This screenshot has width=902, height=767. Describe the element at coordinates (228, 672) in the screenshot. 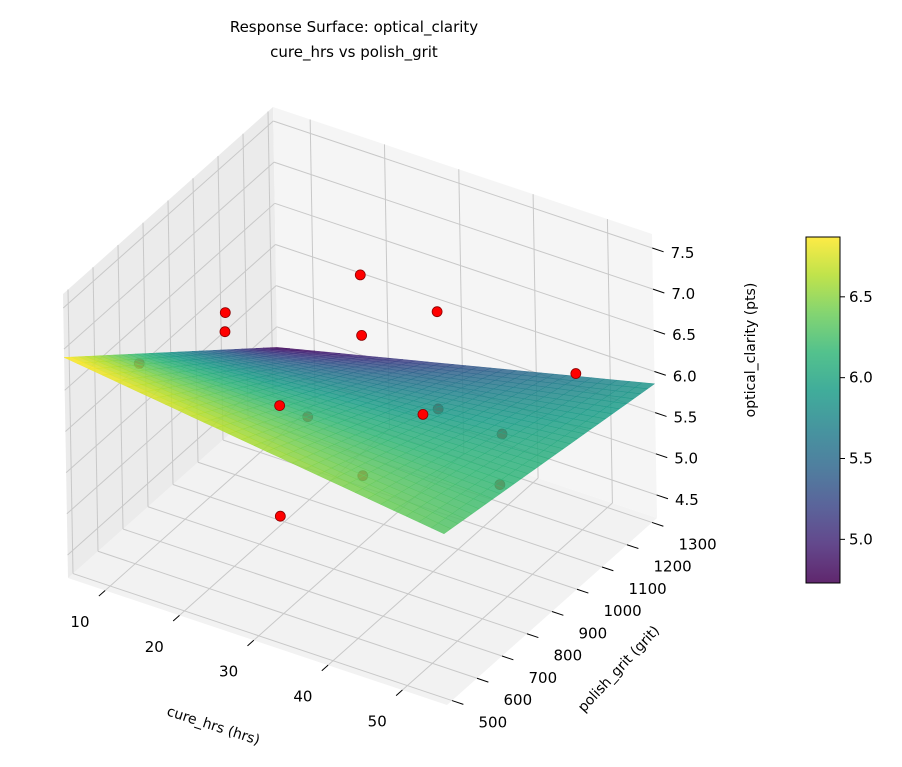

I see `x-tick-label: 30` at that location.